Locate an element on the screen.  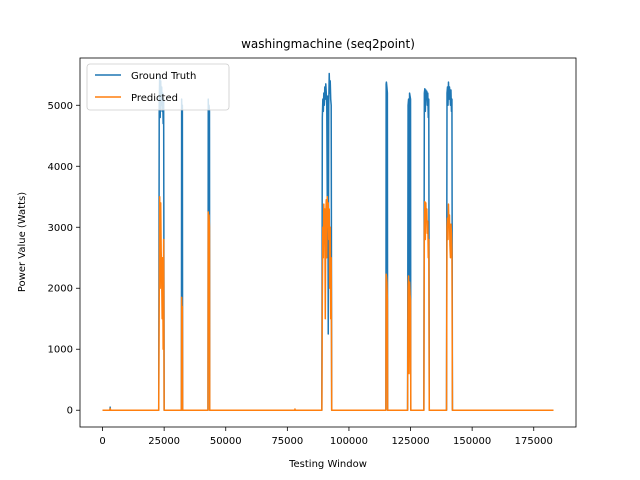
x-tick-label: 175000 is located at coordinates (534, 441).